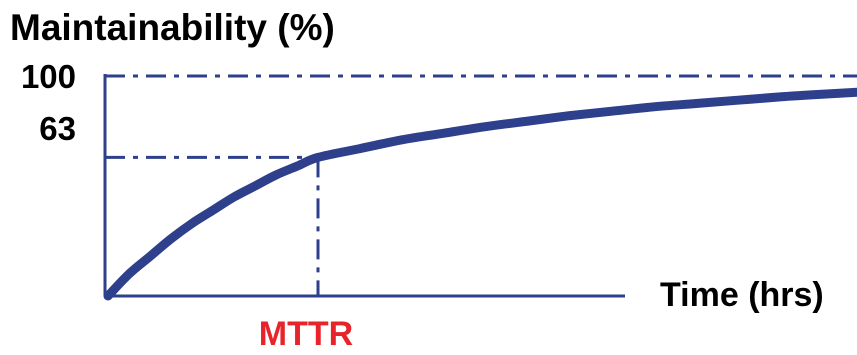  What do you see at coordinates (172, 27) in the screenshot?
I see `y-axis-label: Maintainability (%)` at bounding box center [172, 27].